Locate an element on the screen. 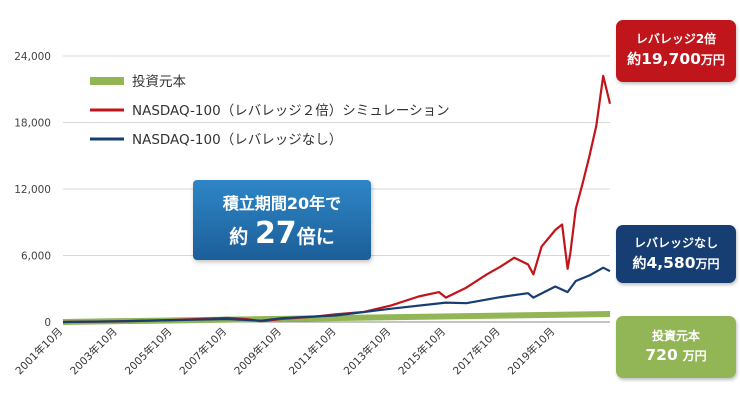 Image resolution: width=740 pixels, height=410 pixels. x-tick-label: 2011年10月 is located at coordinates (312, 351).